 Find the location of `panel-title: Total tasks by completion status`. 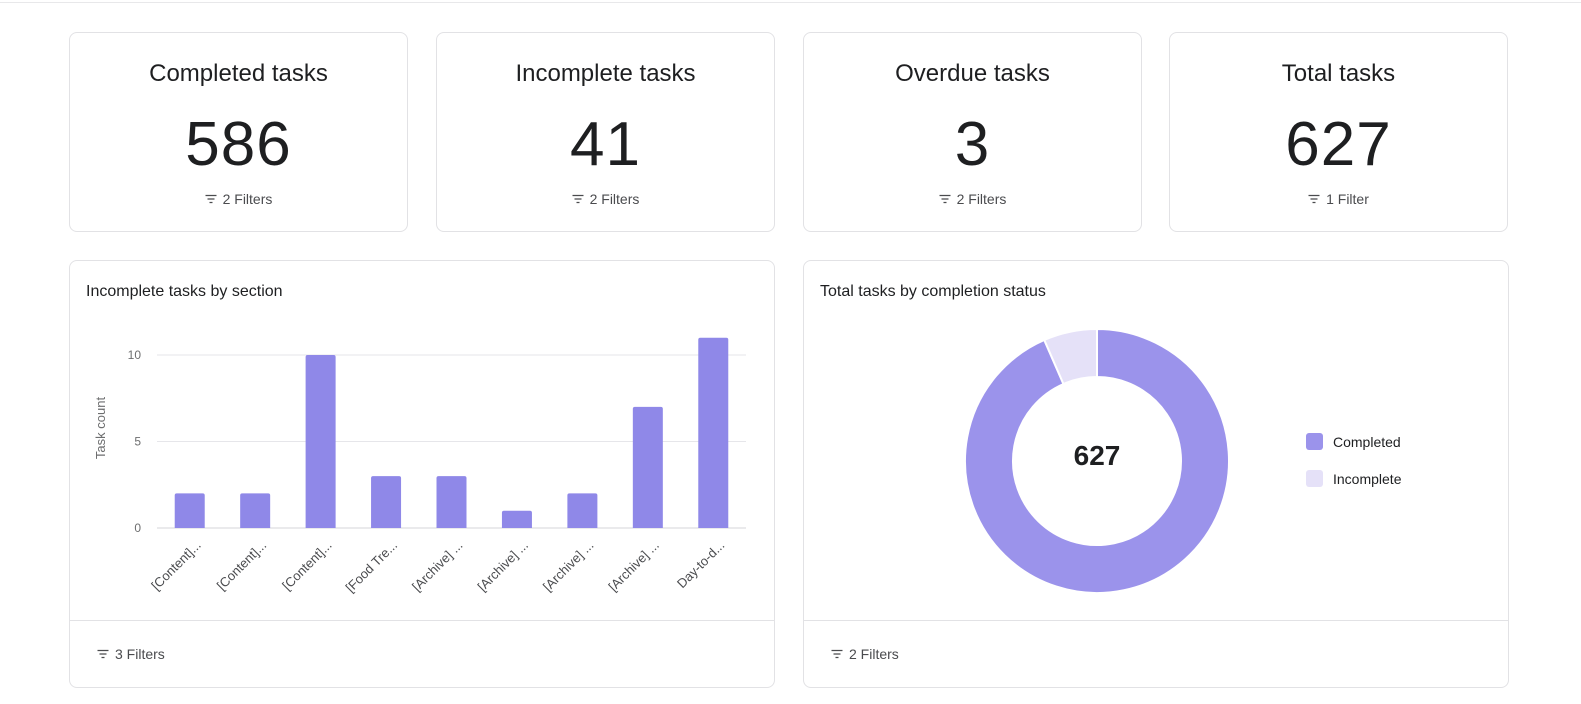

panel-title: Total tasks by completion status is located at coordinates (933, 291).